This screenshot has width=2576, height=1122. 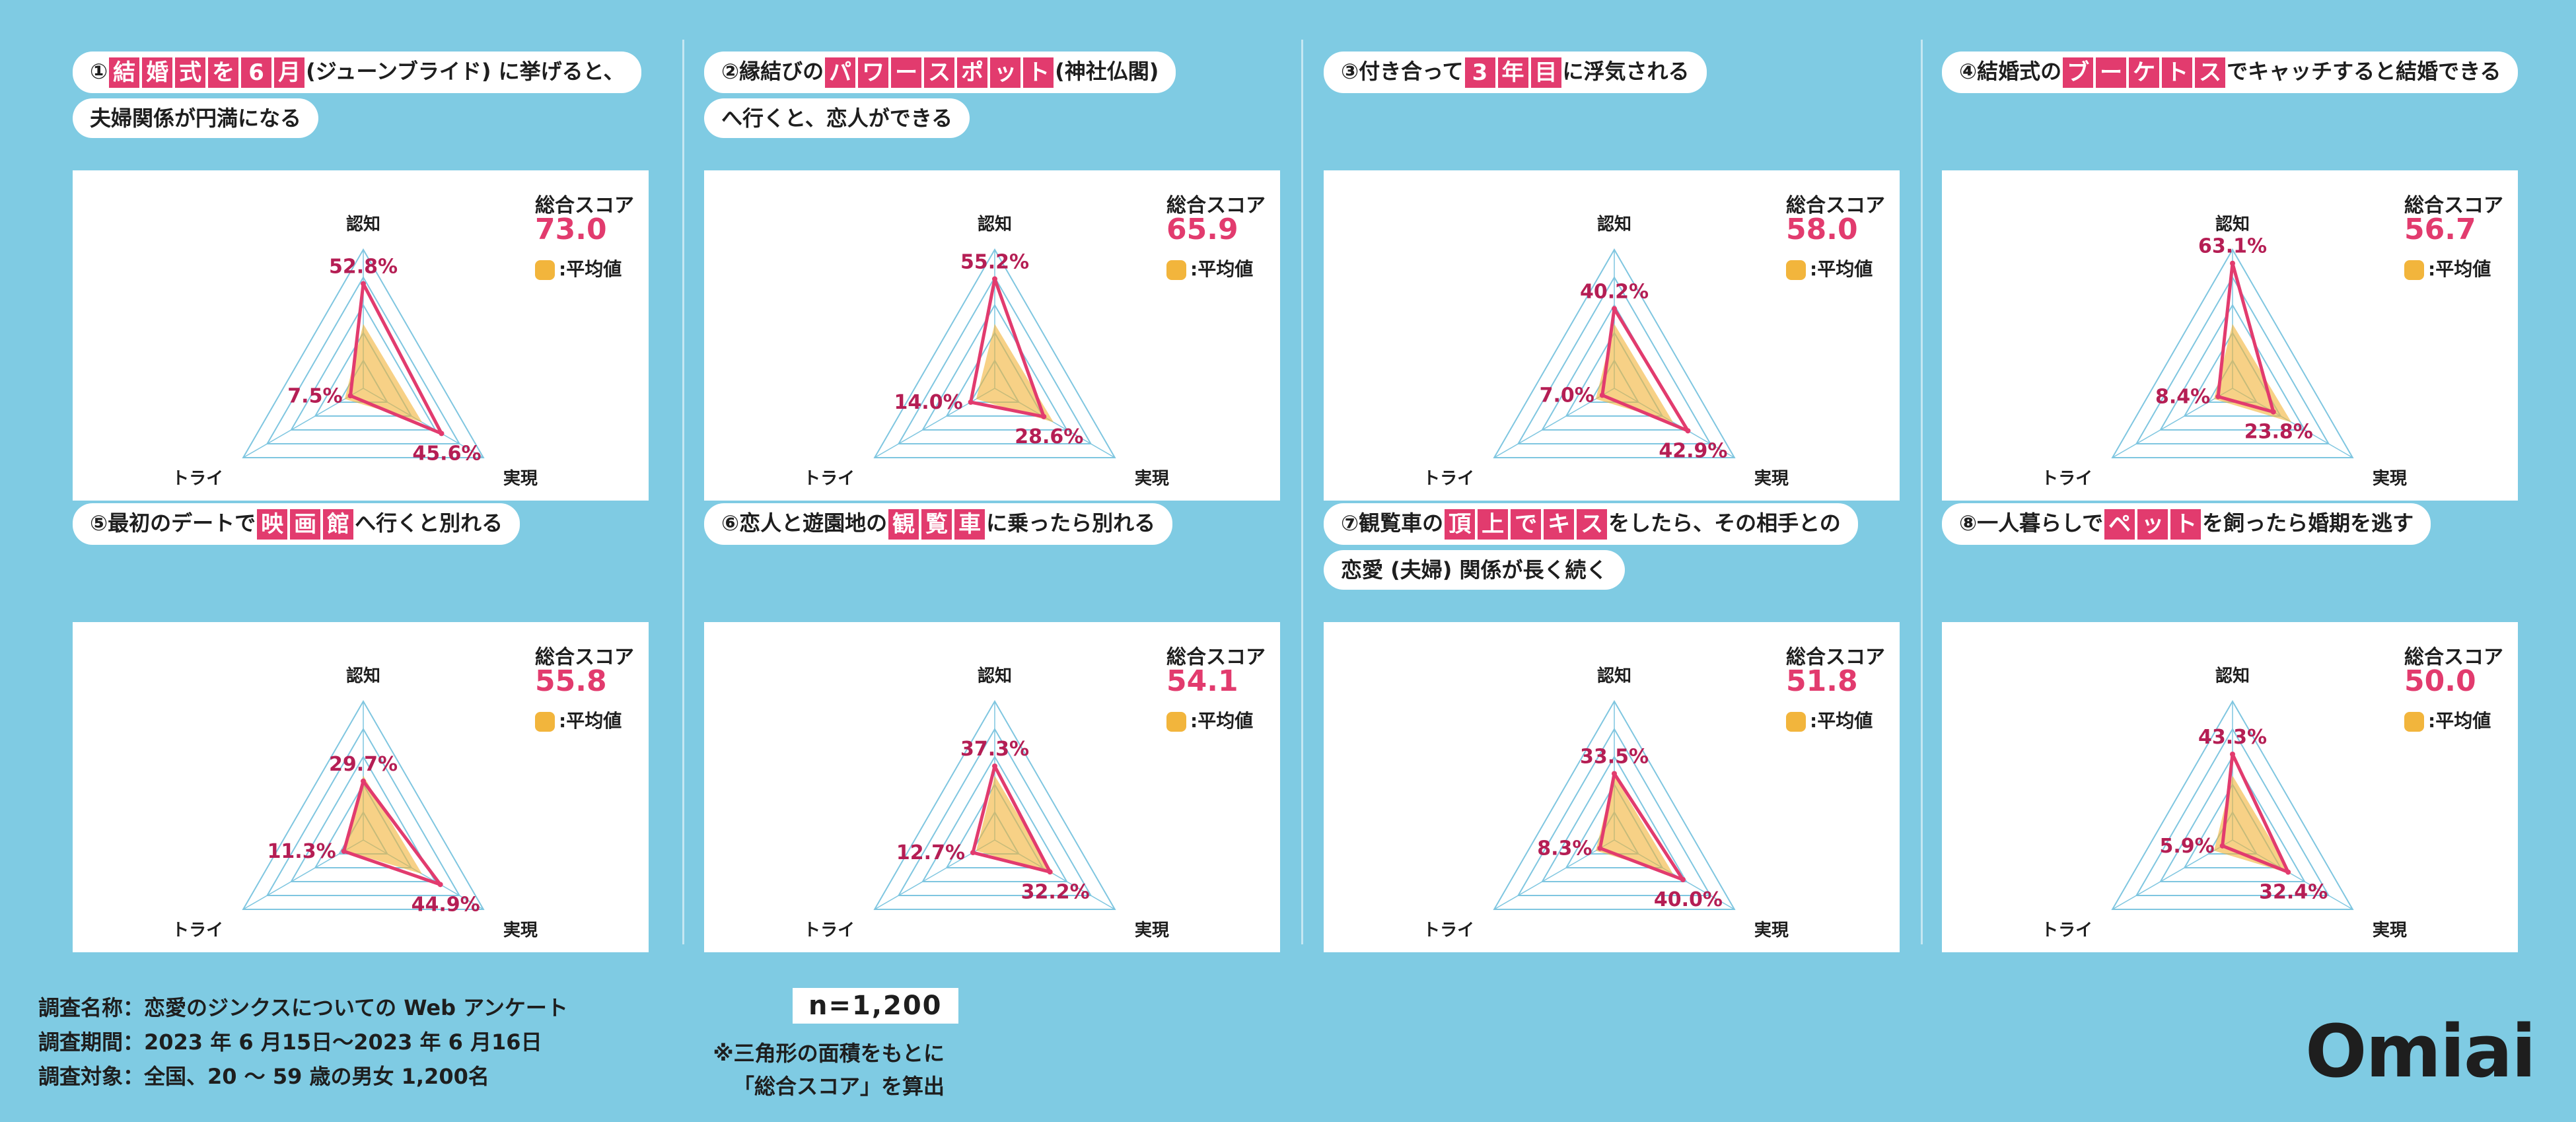 What do you see at coordinates (196, 118) in the screenshot?
I see `panel-title-line: 夫婦関係が円満になる` at bounding box center [196, 118].